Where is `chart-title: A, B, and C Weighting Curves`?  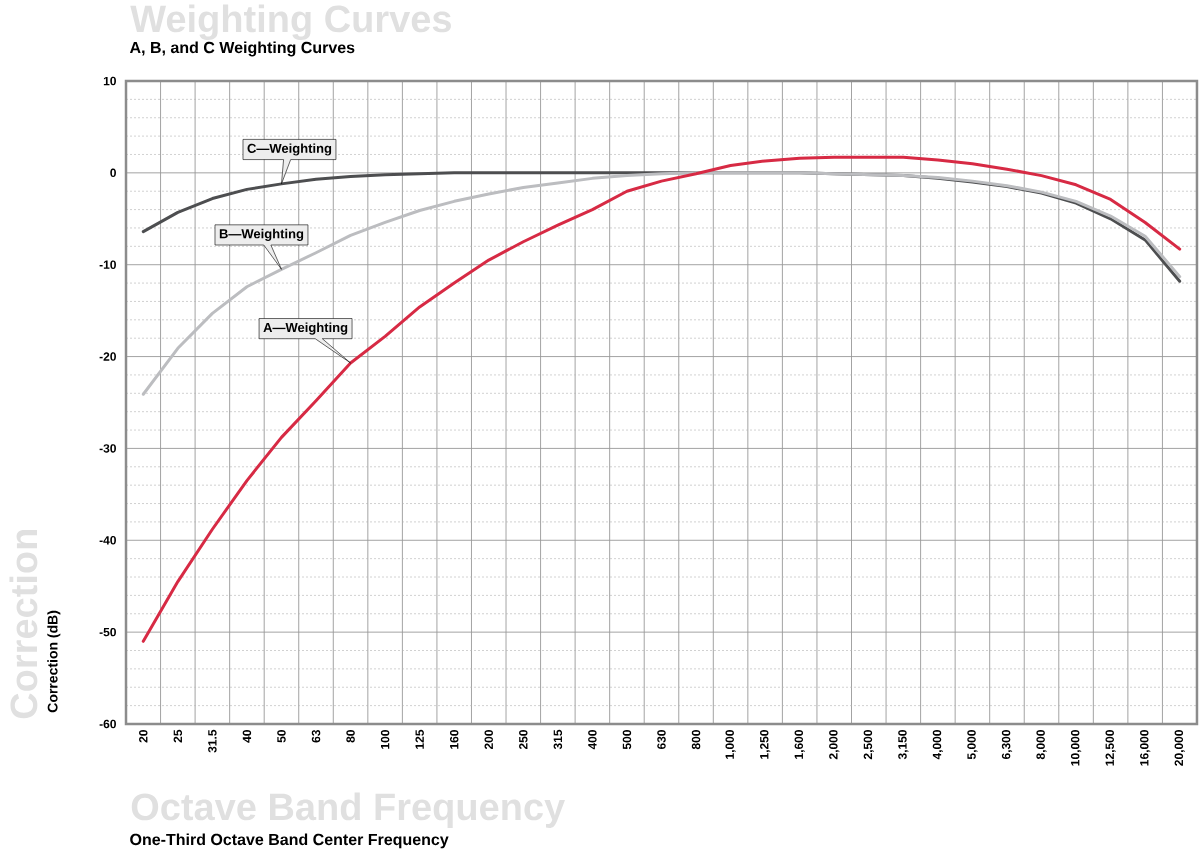 chart-title: A, B, and C Weighting Curves is located at coordinates (242, 49).